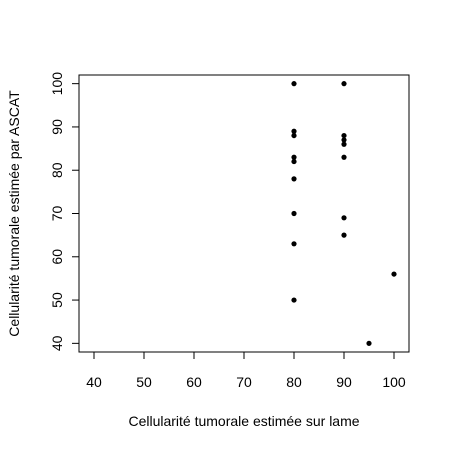 This screenshot has height=455, width=450. I want to click on x-tick-label: 60, so click(194, 382).